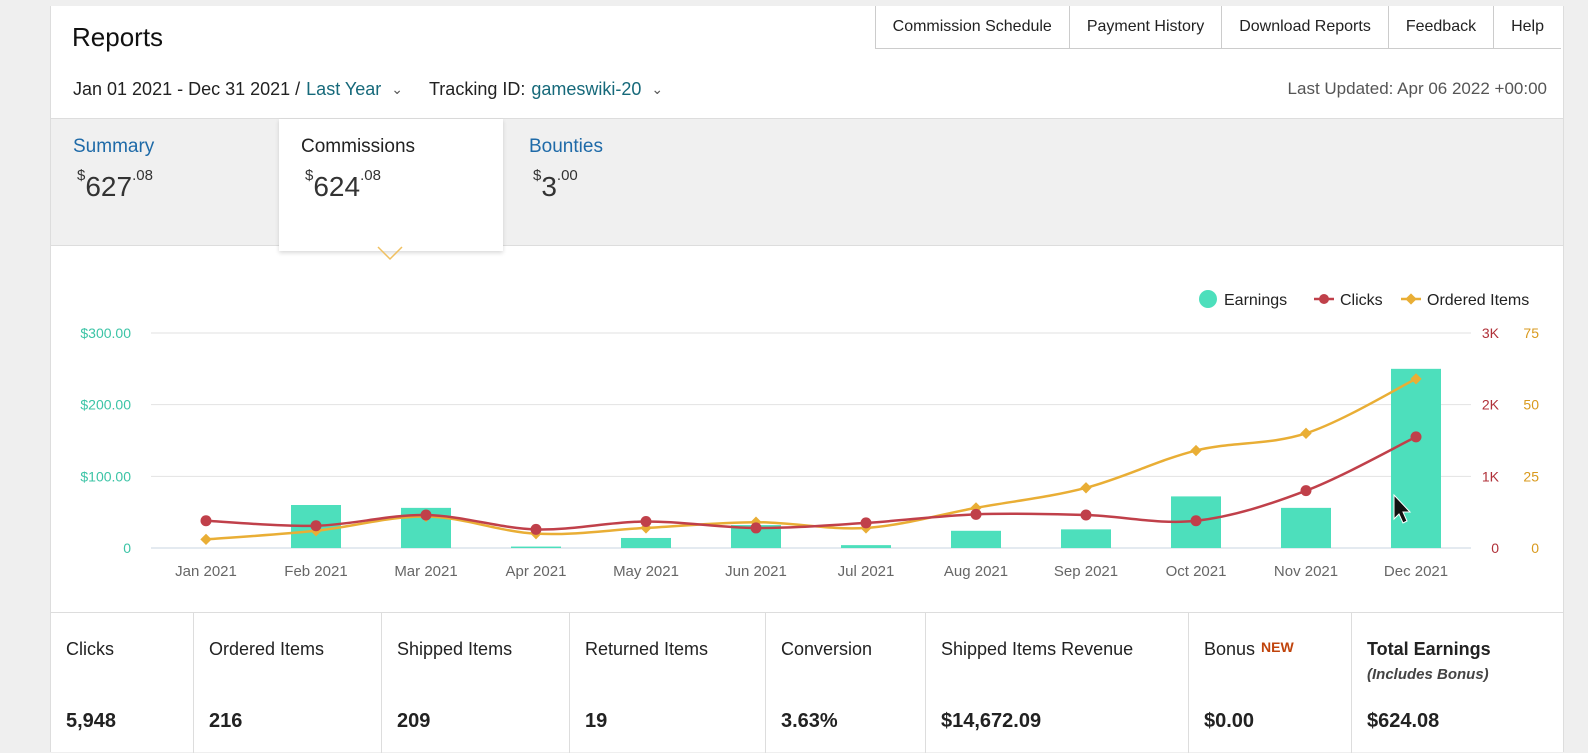 Image resolution: width=1588 pixels, height=753 pixels. What do you see at coordinates (1440, 27) in the screenshot?
I see `feedback-button: Feedback` at bounding box center [1440, 27].